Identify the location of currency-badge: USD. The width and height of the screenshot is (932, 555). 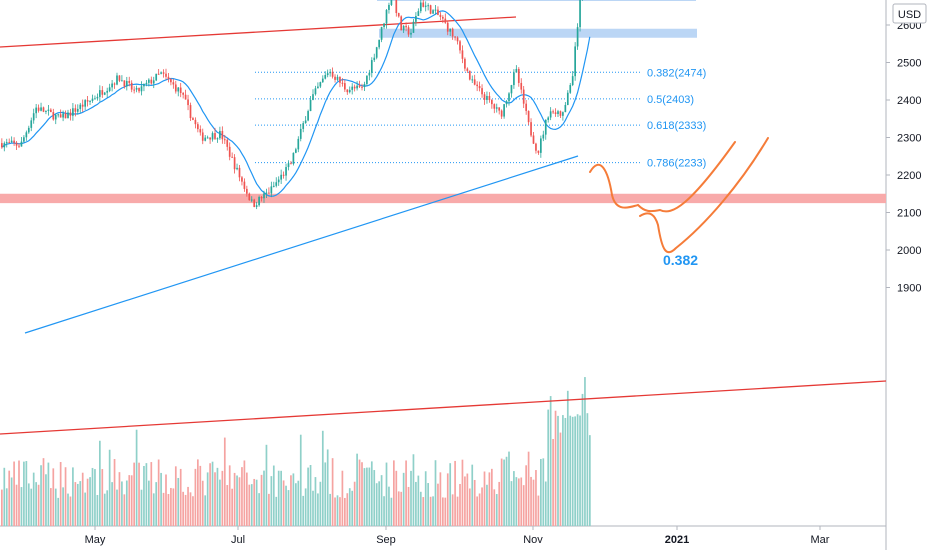
(909, 13).